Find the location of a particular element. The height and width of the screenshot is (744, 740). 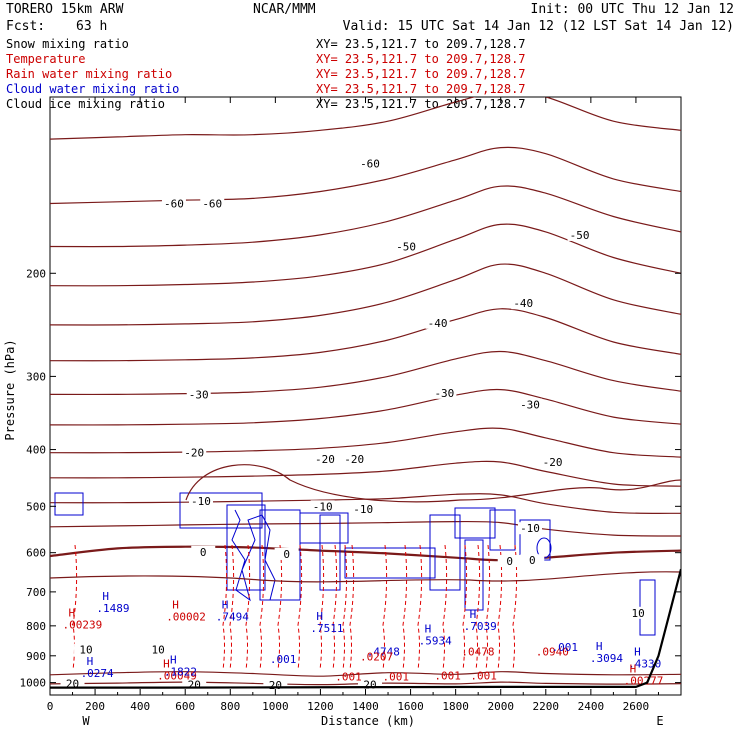

x-tick-label-0: 0 is located at coordinates (50, 706).